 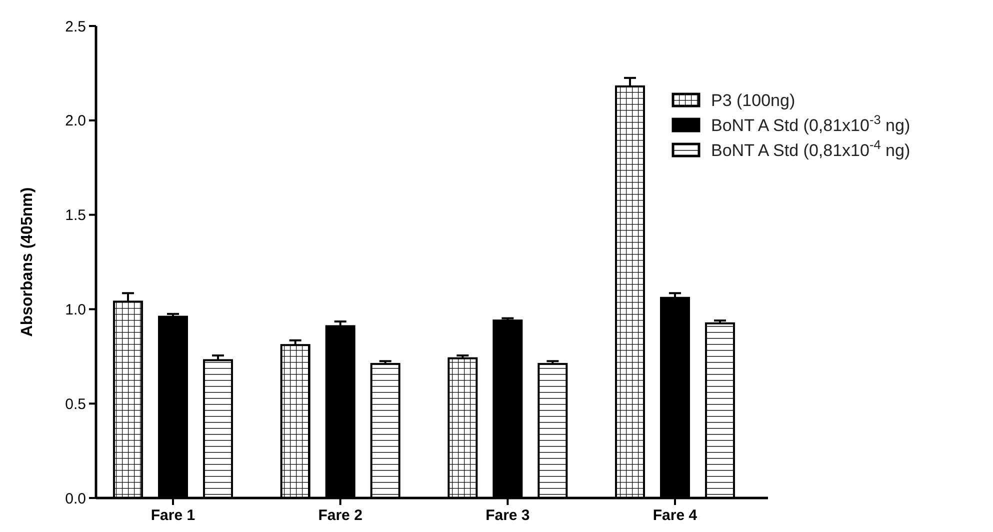 I want to click on x-tick-label: Fare 1, so click(x=173, y=515).